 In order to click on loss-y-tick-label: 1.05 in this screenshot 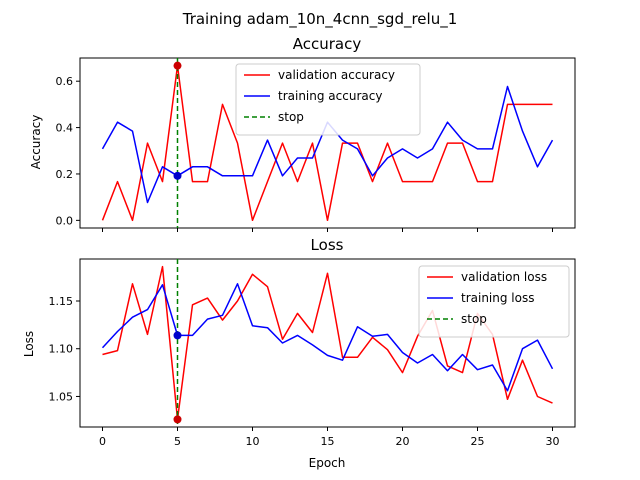, I will do `click(61, 396)`.